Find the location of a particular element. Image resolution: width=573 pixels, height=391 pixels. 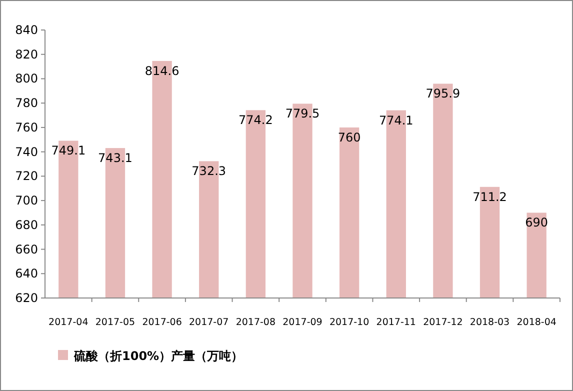

y-tick-label: 820 is located at coordinates (26, 54).